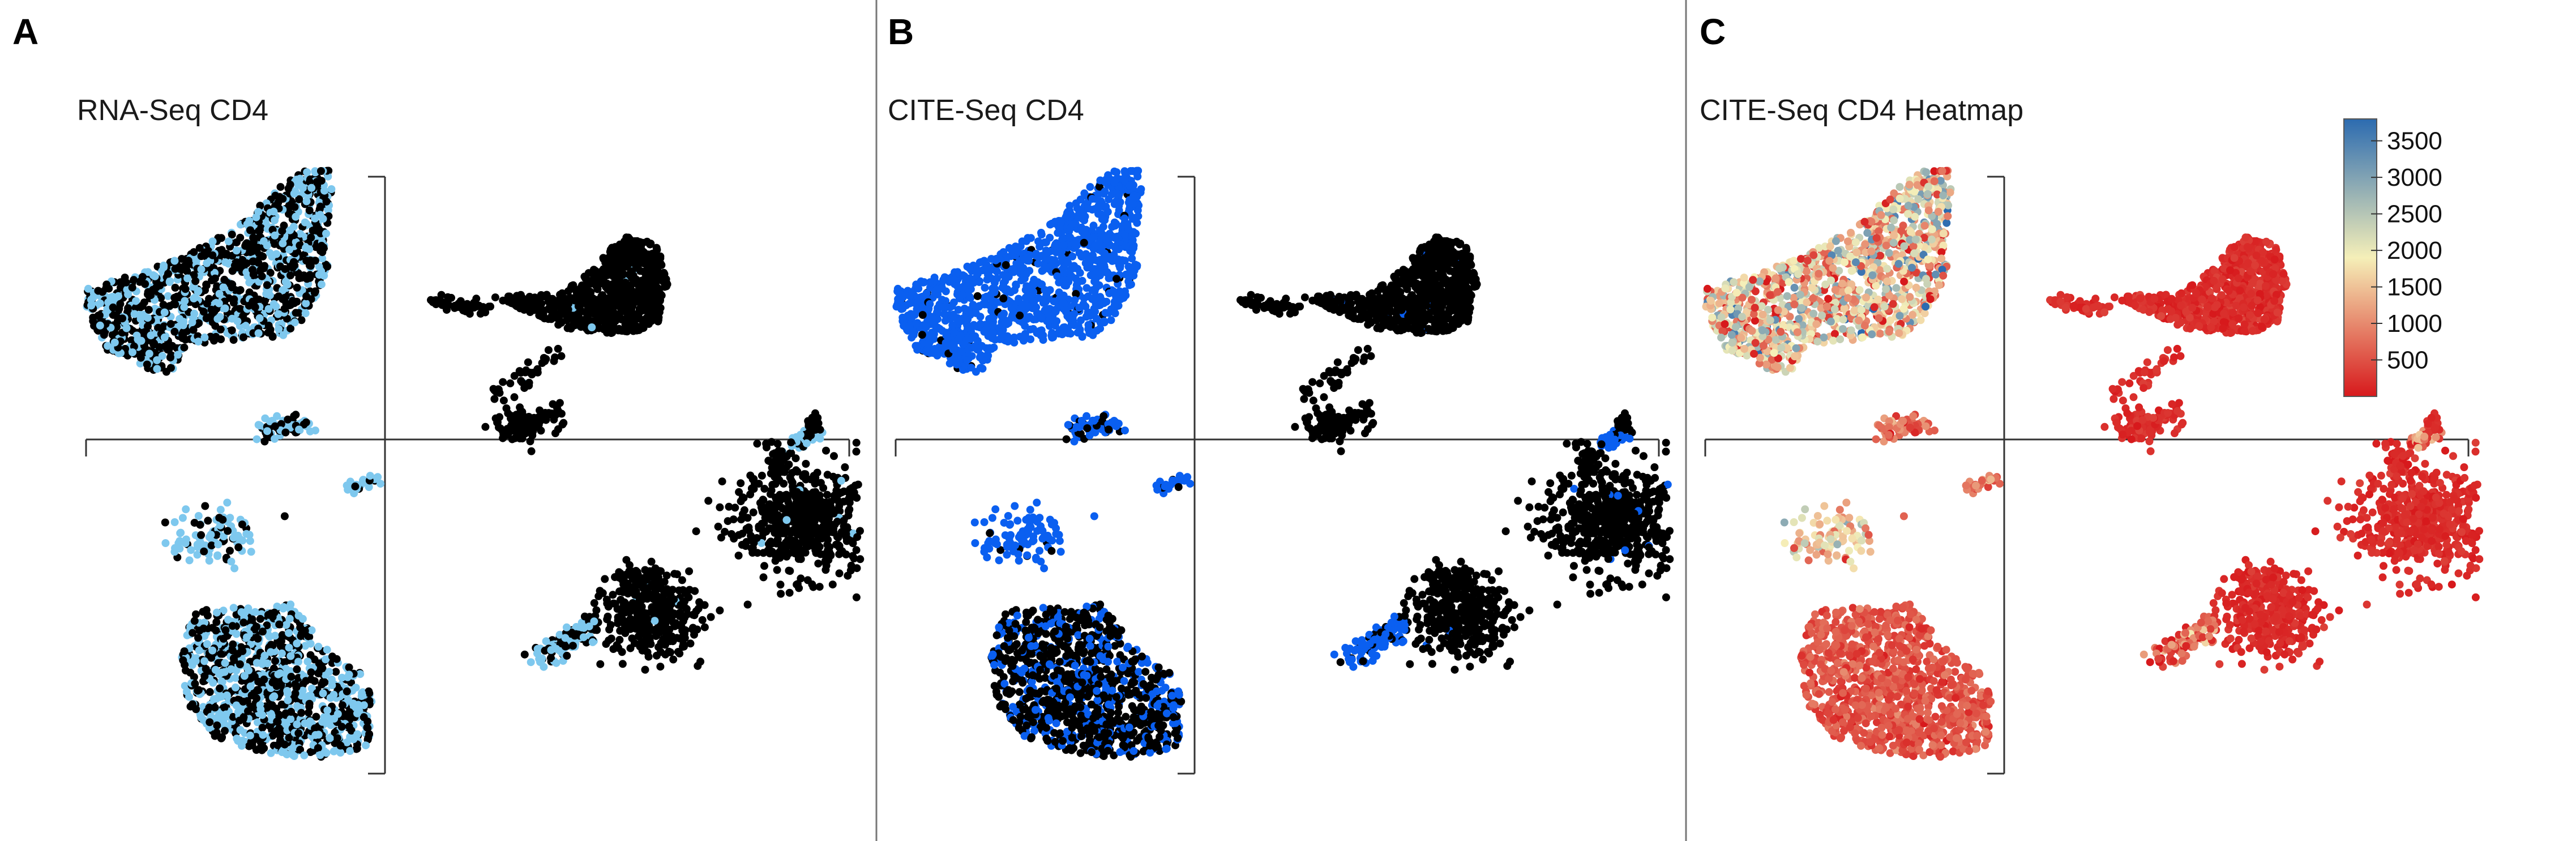 This screenshot has height=841, width=2576. Describe the element at coordinates (986, 111) in the screenshot. I see `panel-title-b: CITE-Seq CD4` at that location.